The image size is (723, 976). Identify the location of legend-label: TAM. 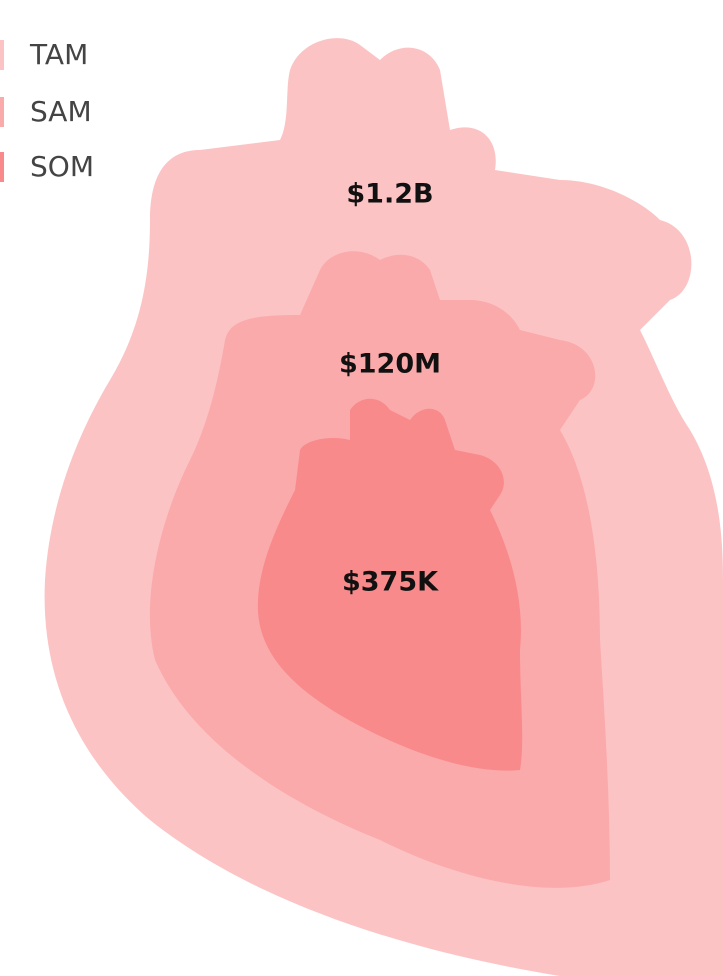
(58, 54).